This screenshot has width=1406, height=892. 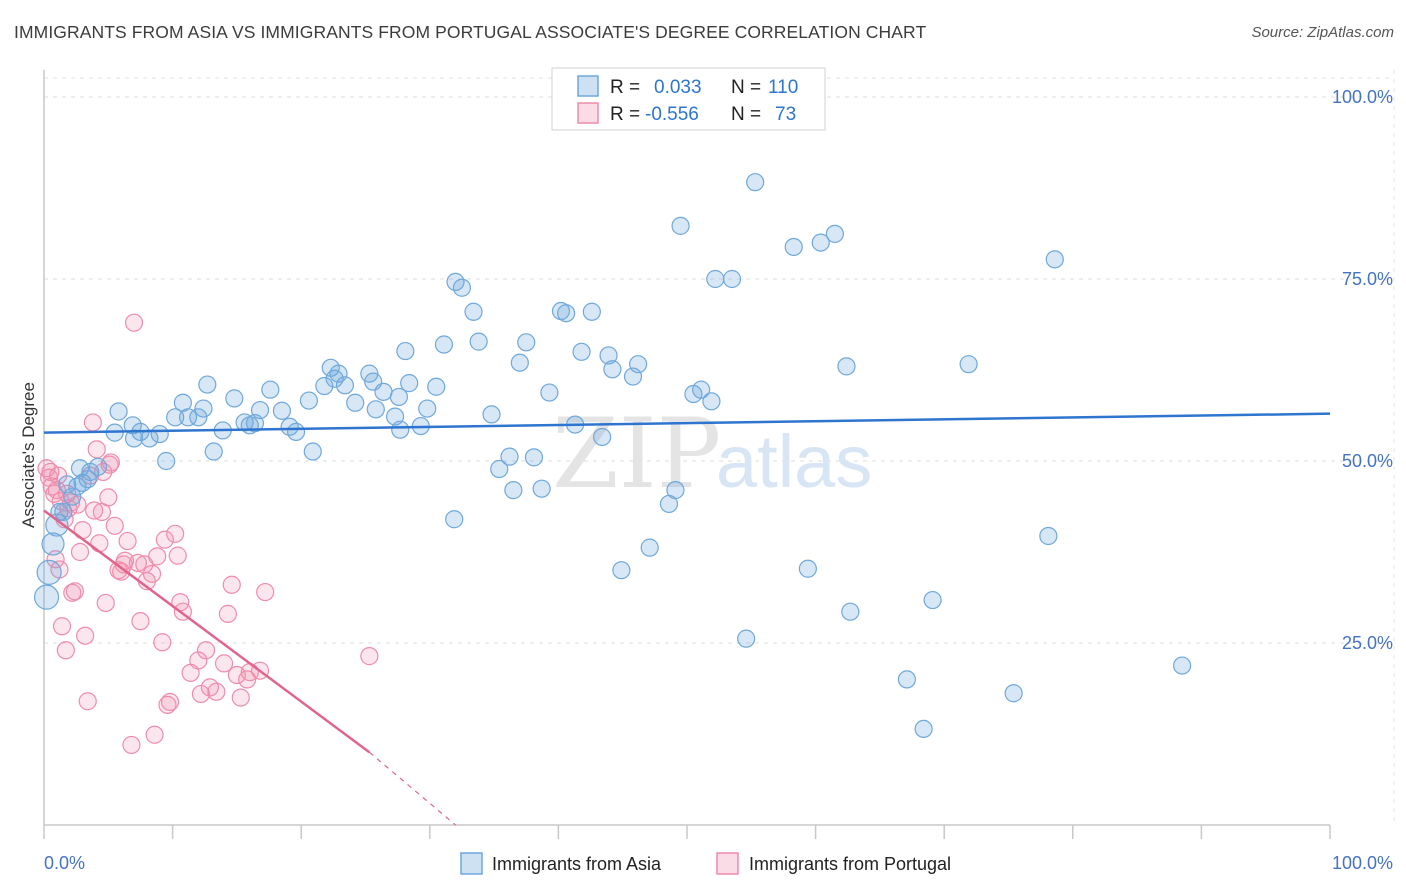 What do you see at coordinates (746, 114) in the screenshot?
I see `legend-portugal-n-label: N =` at bounding box center [746, 114].